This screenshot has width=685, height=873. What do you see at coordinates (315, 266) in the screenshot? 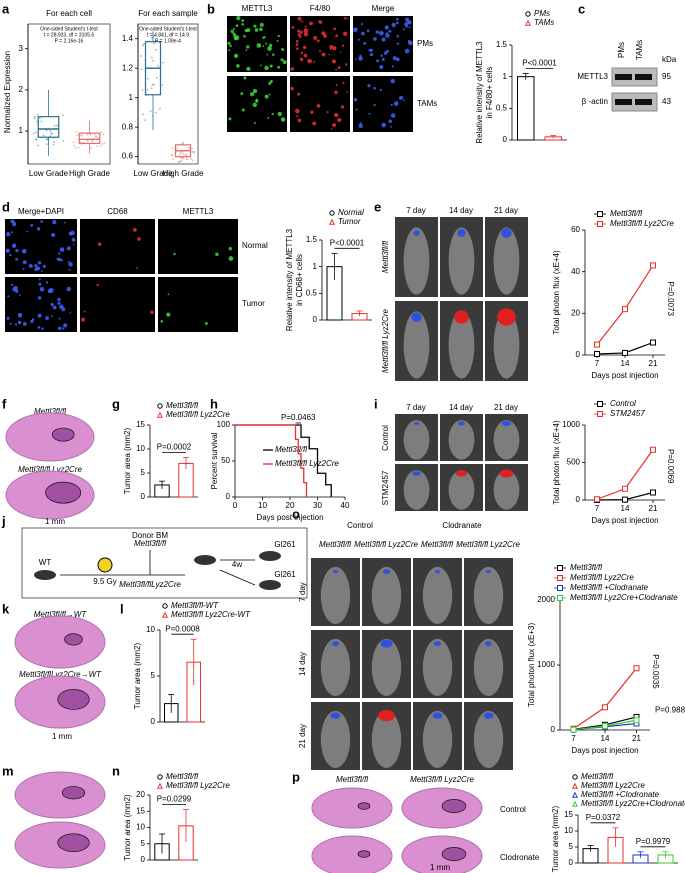
I see `y-tick-label: 1` at bounding box center [315, 266].